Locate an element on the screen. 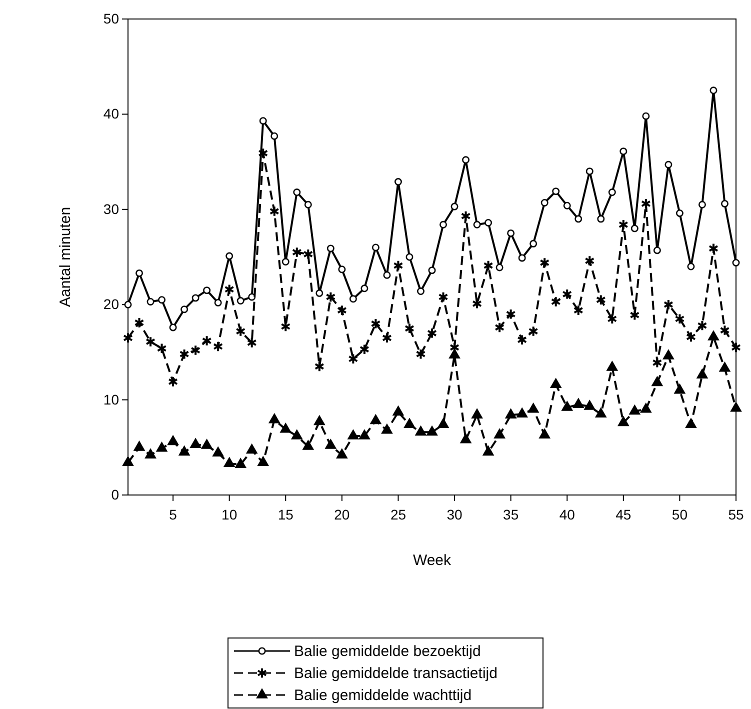  legend-label: Balie gemiddelde transactietijd is located at coordinates (396, 673).